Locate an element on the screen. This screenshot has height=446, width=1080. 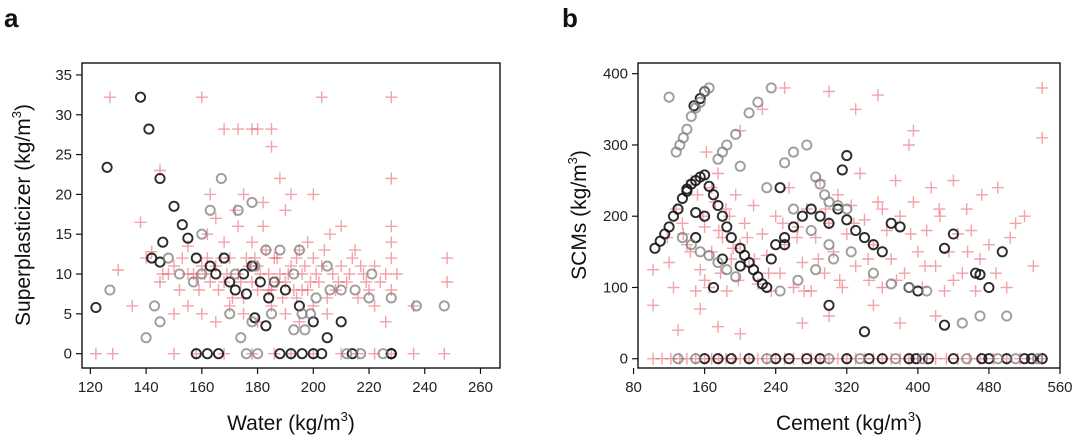
panel-a-y-tick-label: 10 is located at coordinates (63, 274).